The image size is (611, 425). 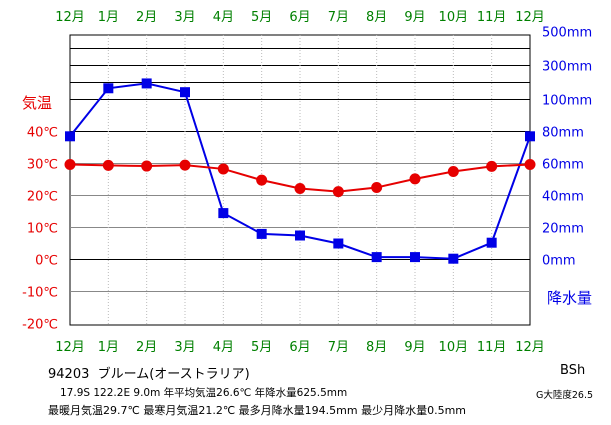 I want to click on month-label-bottom: 7月, so click(x=338, y=347).